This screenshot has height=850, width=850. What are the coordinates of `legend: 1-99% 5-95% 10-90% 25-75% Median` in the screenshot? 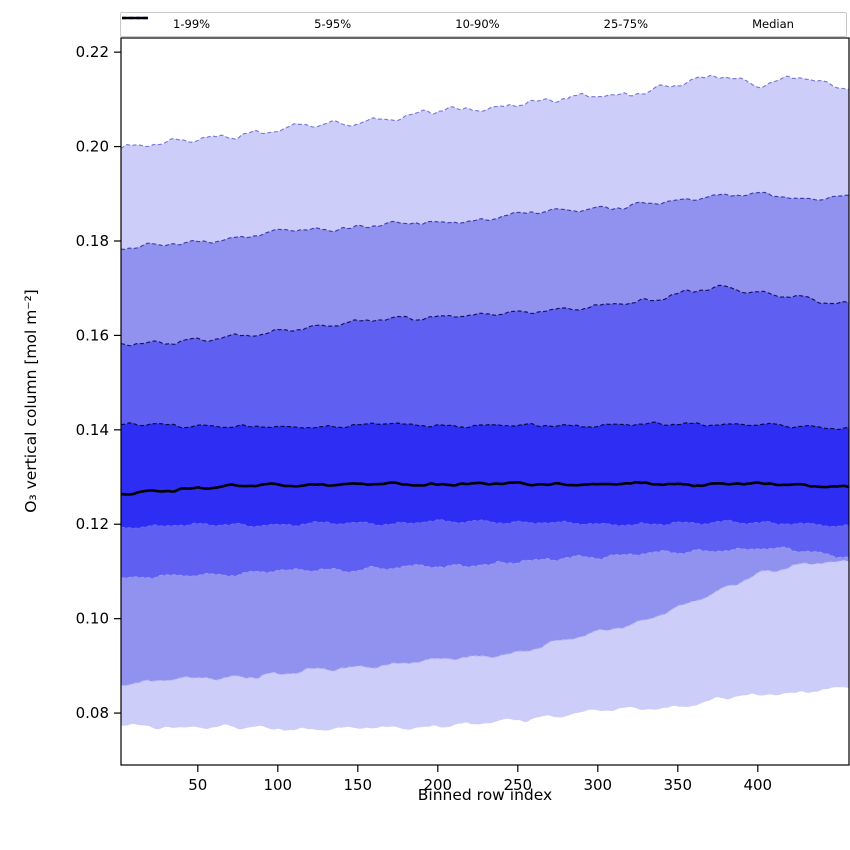 It's located at (483, 24).